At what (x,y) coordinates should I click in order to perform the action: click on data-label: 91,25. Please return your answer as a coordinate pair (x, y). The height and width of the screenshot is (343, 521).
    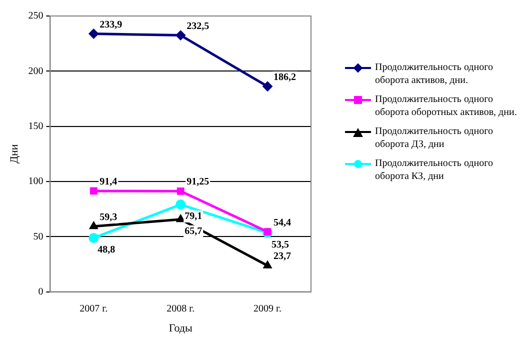
    Looking at the image, I should click on (198, 182).